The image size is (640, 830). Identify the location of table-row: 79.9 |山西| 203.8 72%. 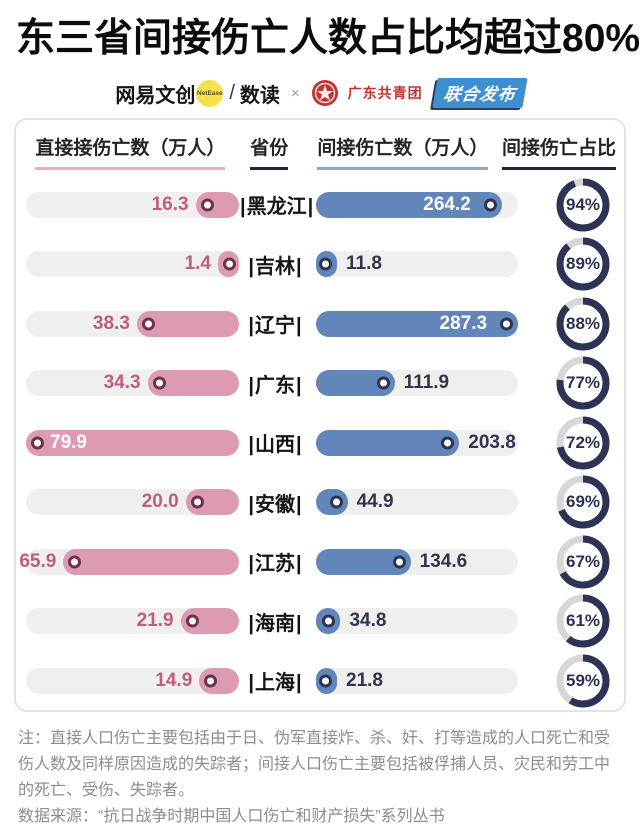
(320, 443).